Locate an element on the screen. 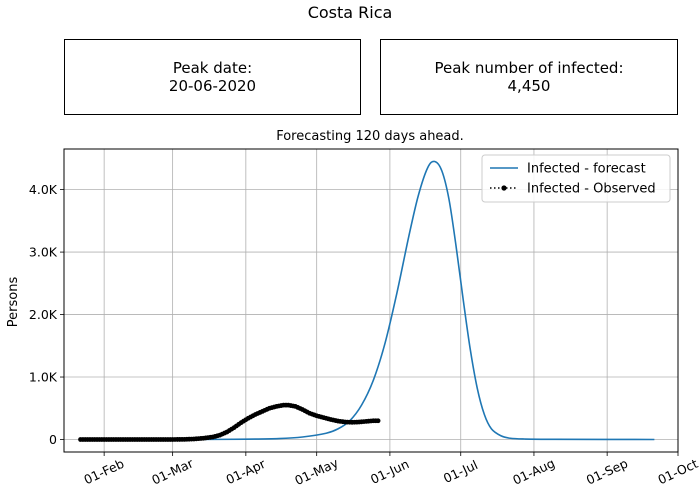  peak-date-label: Peak date: is located at coordinates (212, 68).